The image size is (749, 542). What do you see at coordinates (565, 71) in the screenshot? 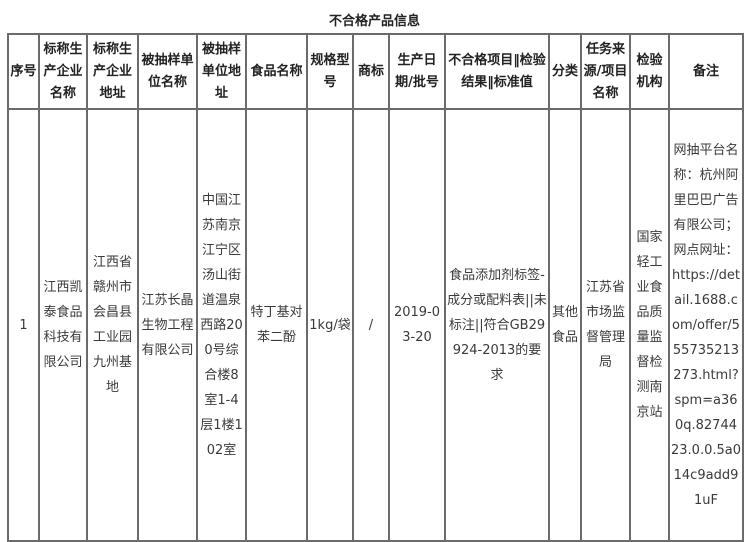
I see `header-category: 分类` at bounding box center [565, 71].